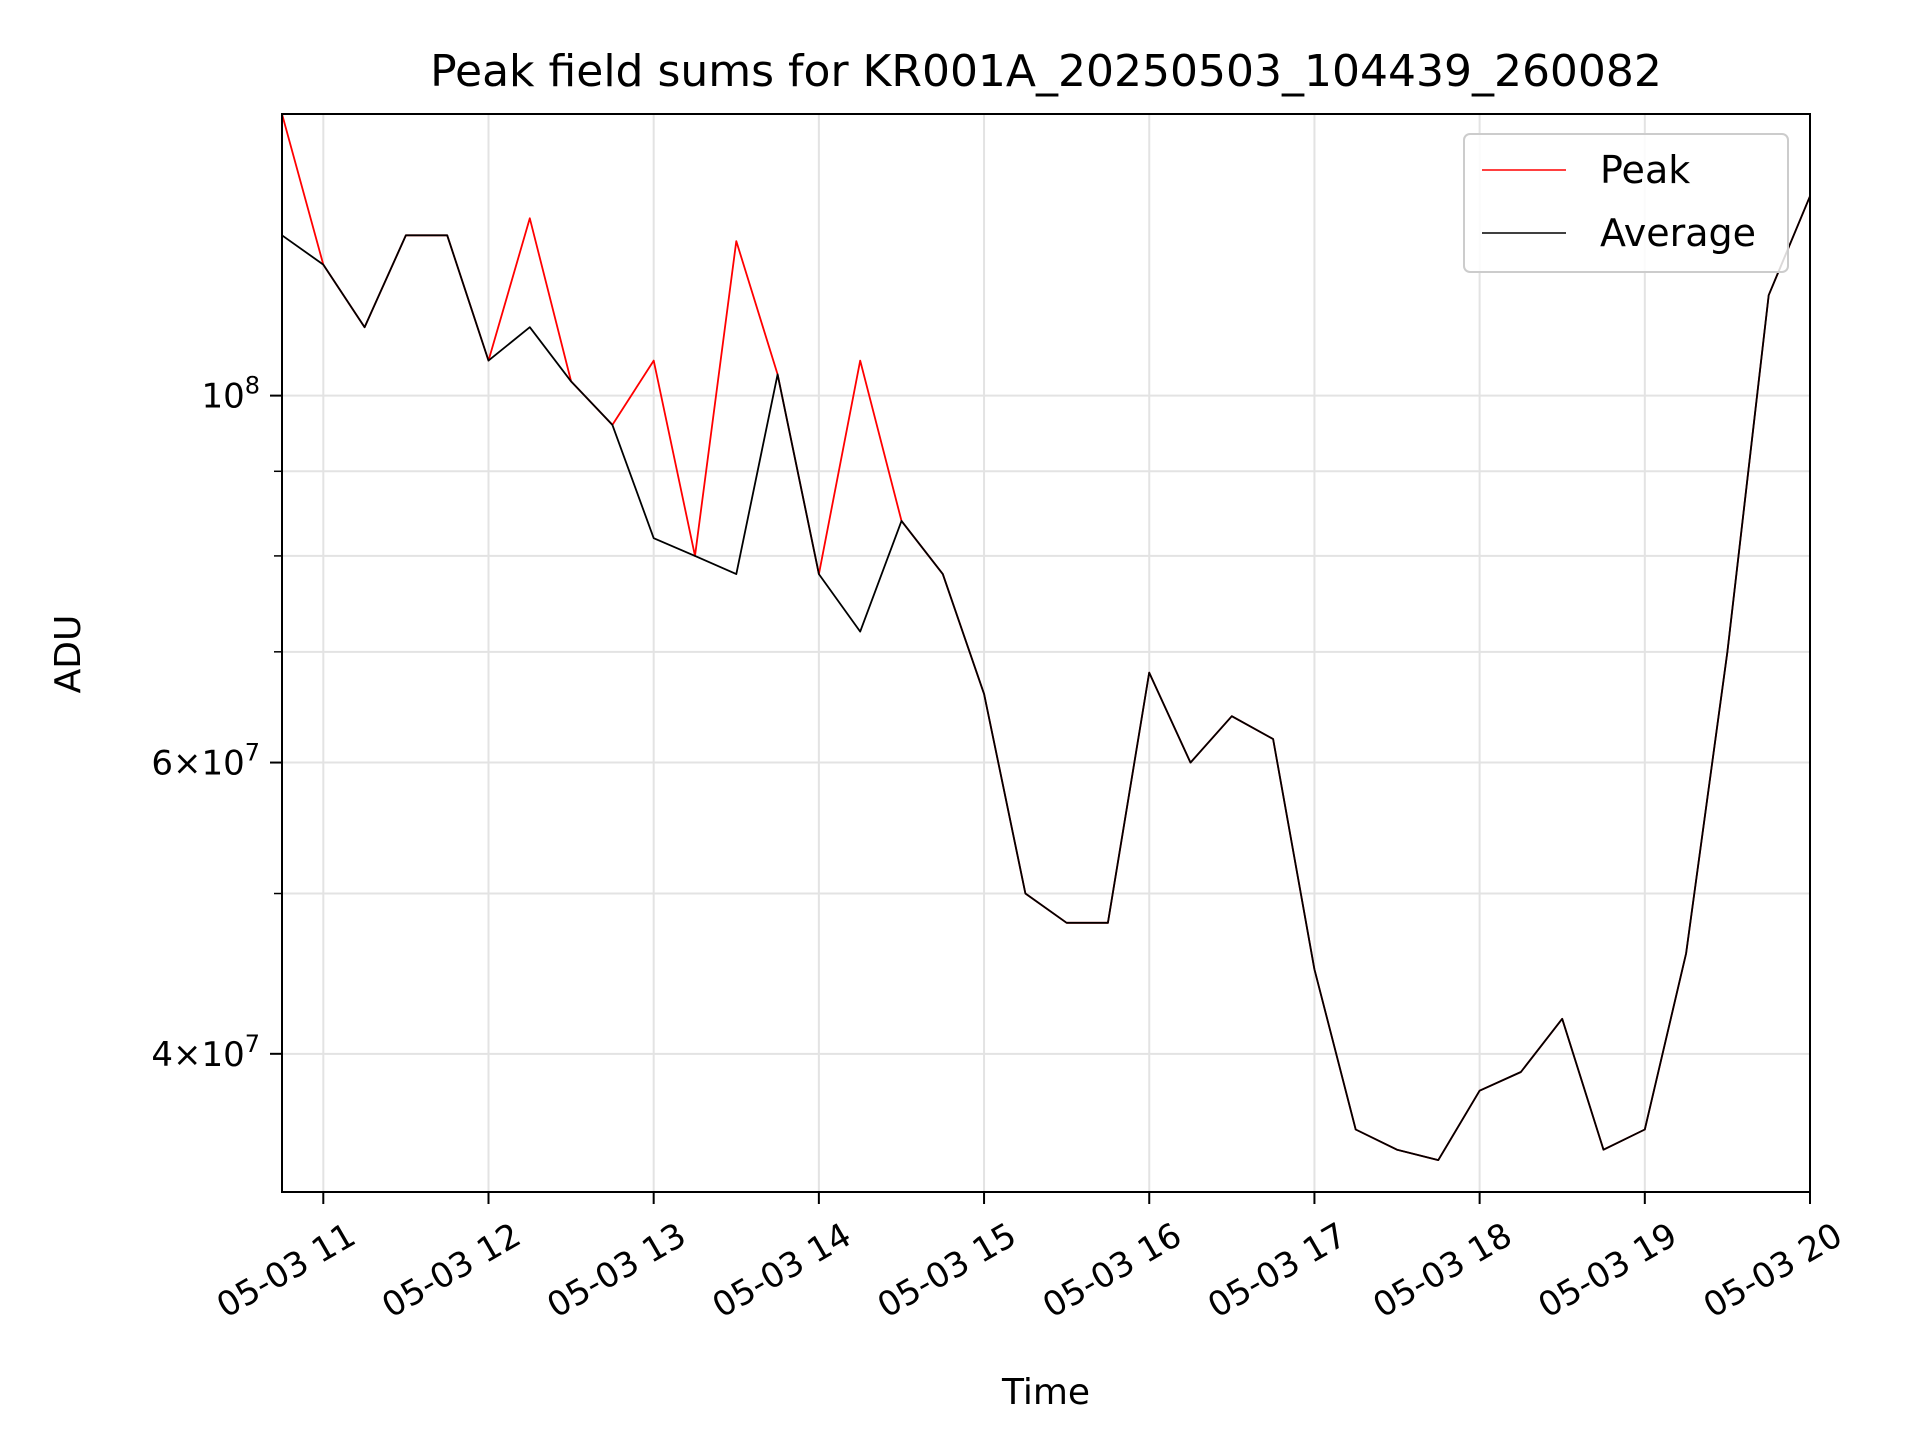  Describe the element at coordinates (230, 394) in the screenshot. I see `y-tick-label: 108` at that location.